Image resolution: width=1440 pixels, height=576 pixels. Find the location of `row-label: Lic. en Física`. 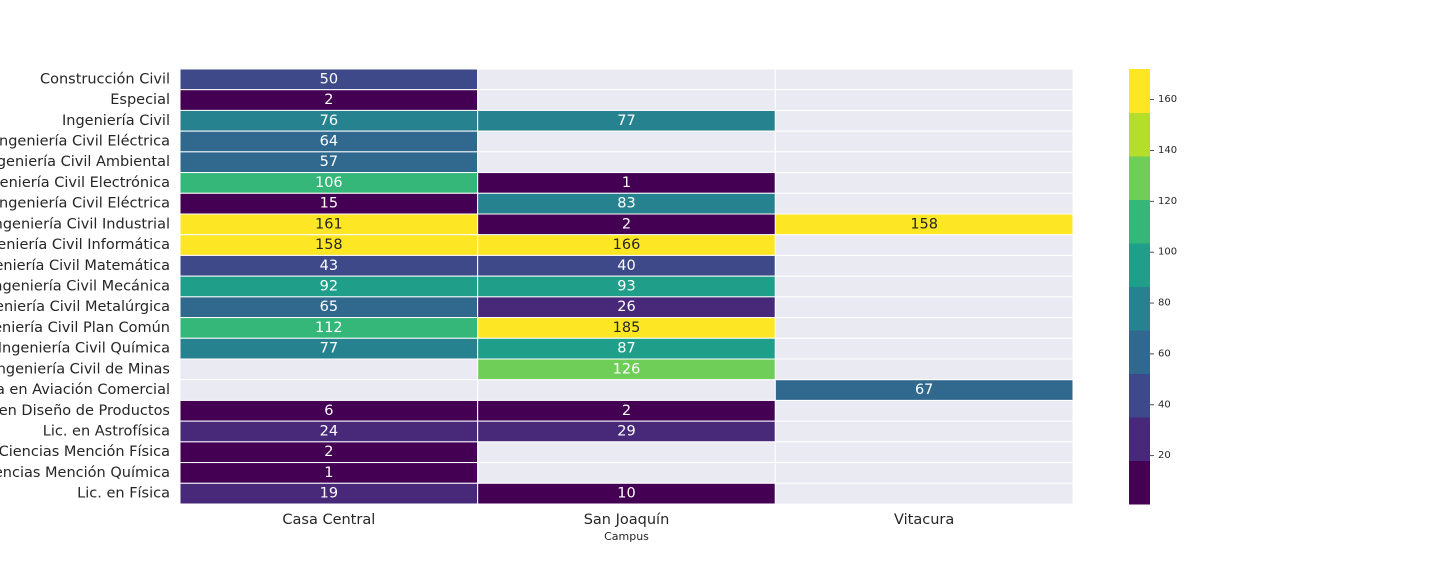

row-label: Lic. en Física is located at coordinates (123, 494).